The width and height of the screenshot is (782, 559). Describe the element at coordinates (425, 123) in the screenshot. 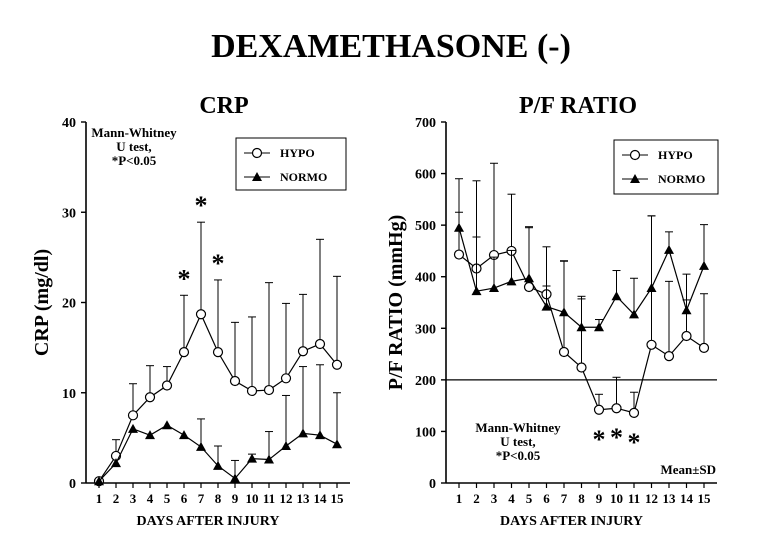

I see `y-tick-label: 700` at that location.